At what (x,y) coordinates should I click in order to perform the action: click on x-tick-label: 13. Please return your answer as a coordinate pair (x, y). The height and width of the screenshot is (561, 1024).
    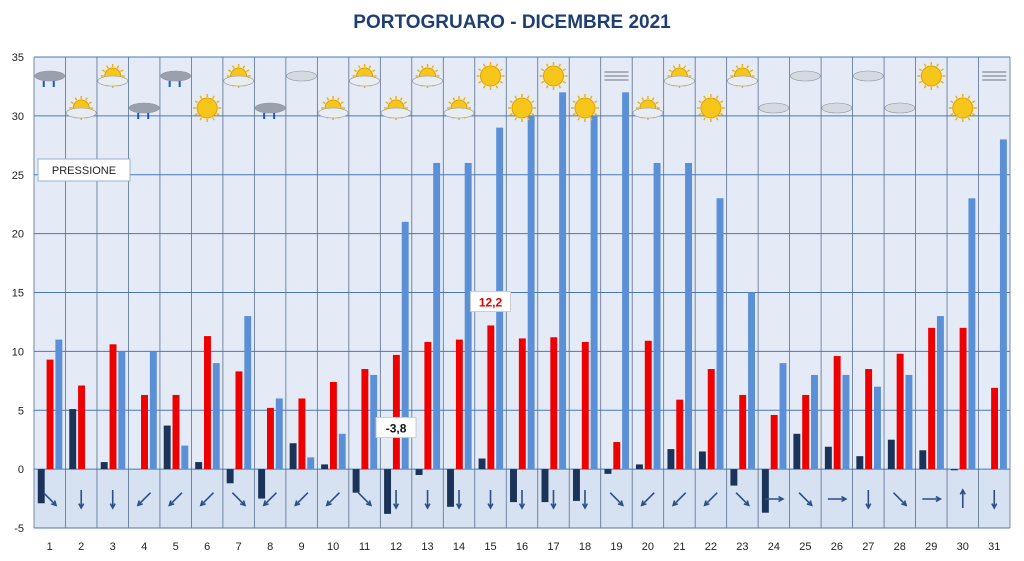
    Looking at the image, I should click on (427, 547).